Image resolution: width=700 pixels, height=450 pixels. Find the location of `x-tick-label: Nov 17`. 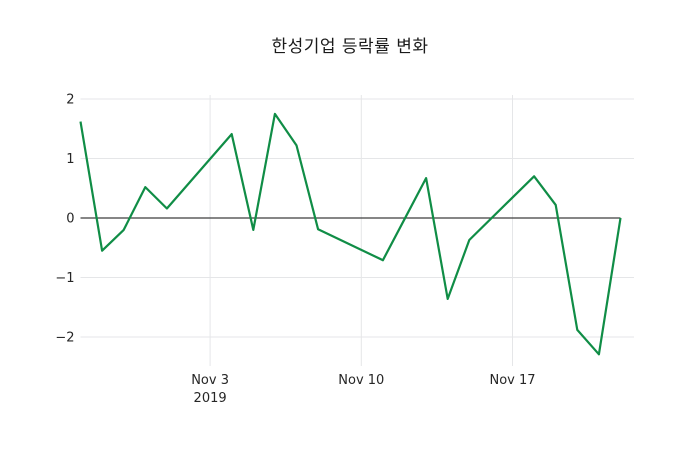

x-tick-label: Nov 17 is located at coordinates (512, 380).